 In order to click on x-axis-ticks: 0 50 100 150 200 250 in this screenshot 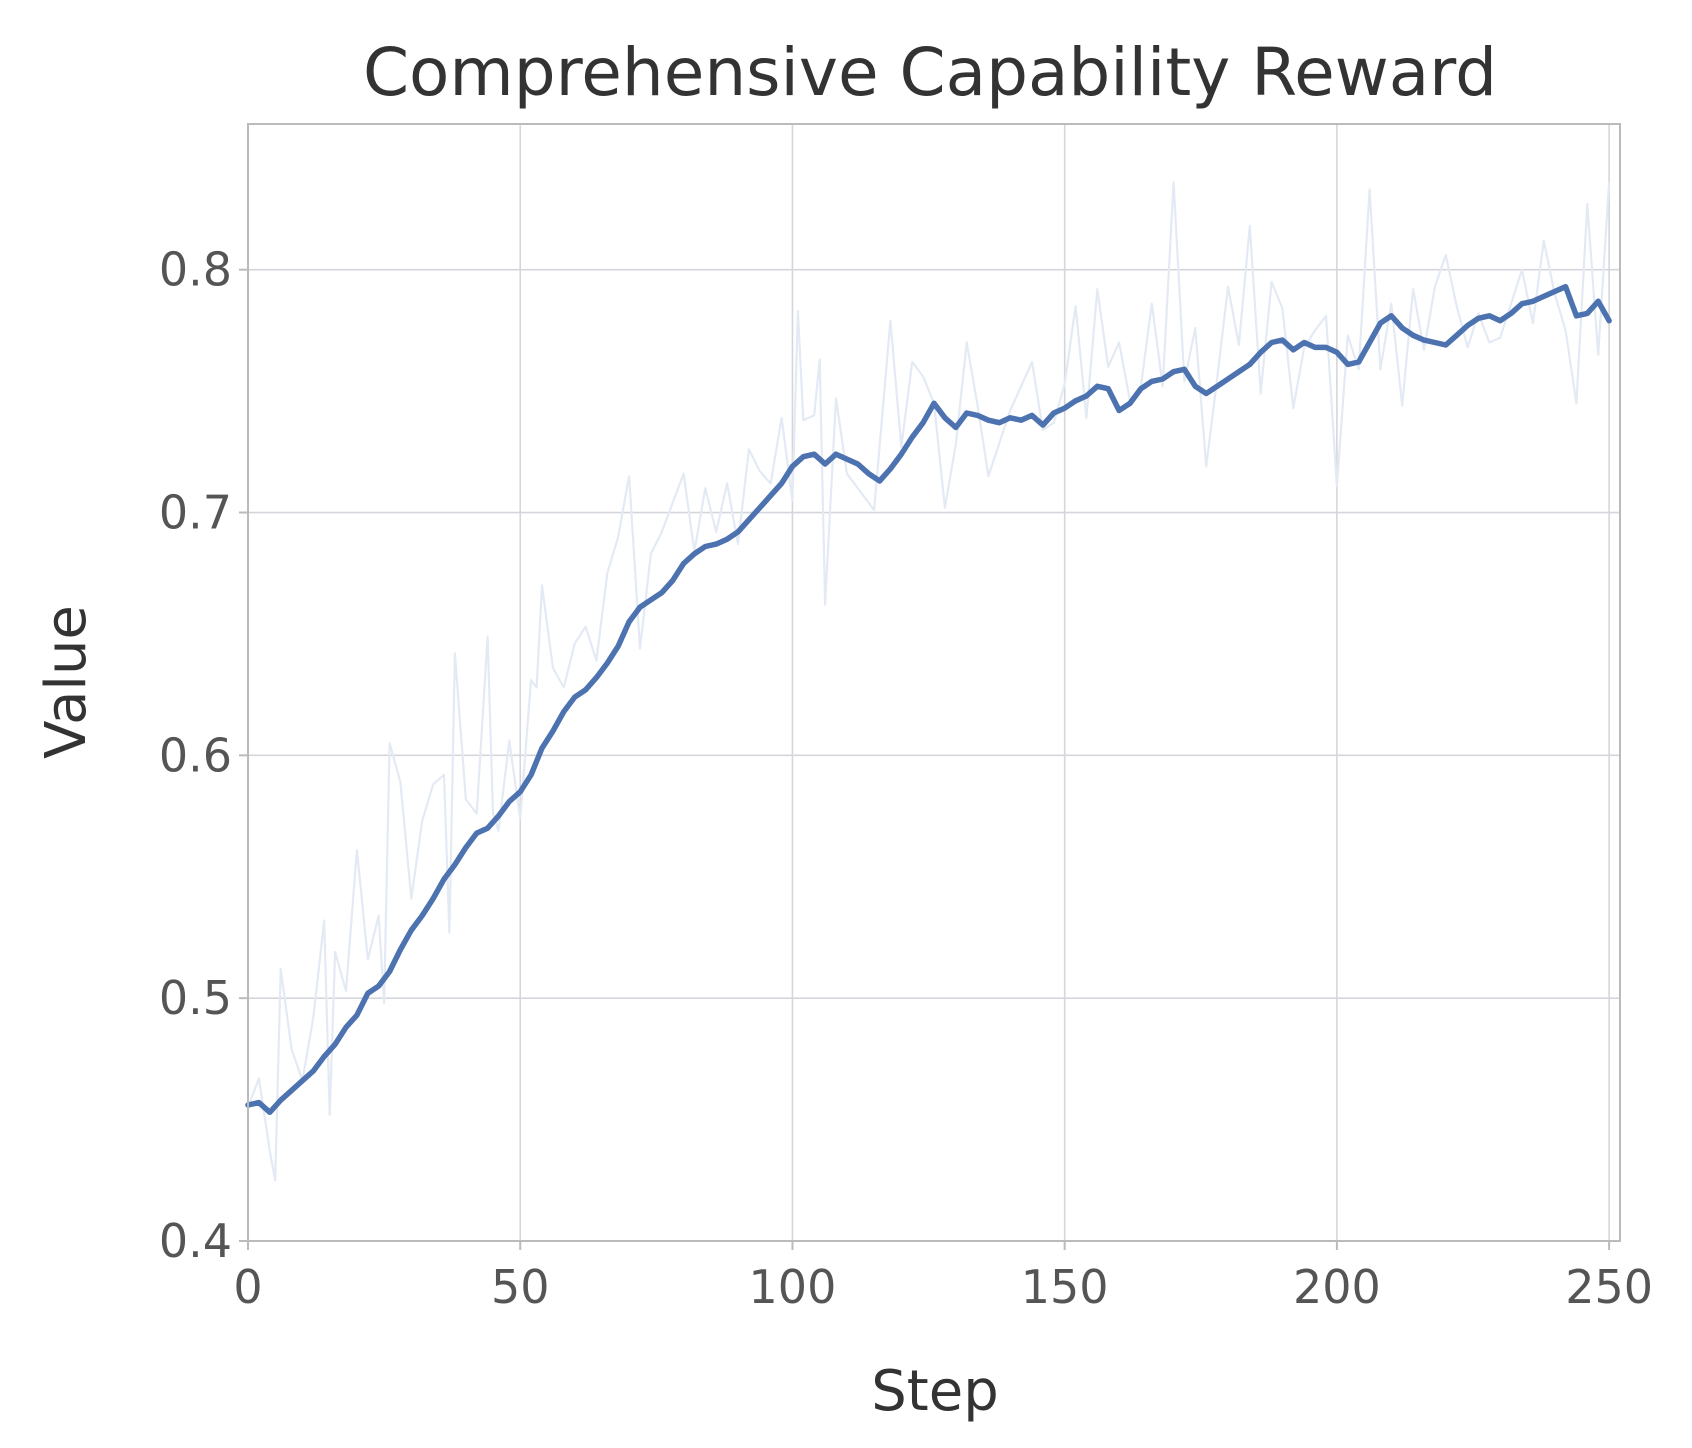, I will do `click(943, 1277)`.